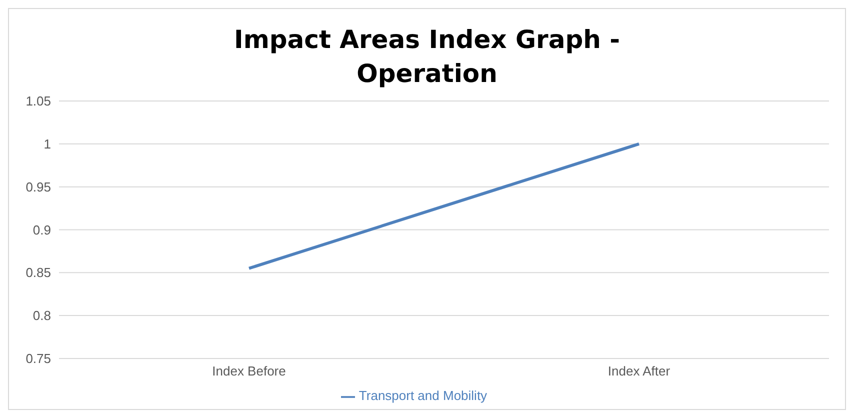 The image size is (854, 417). Describe the element at coordinates (639, 371) in the screenshot. I see `x-tick-label: Index After` at that location.